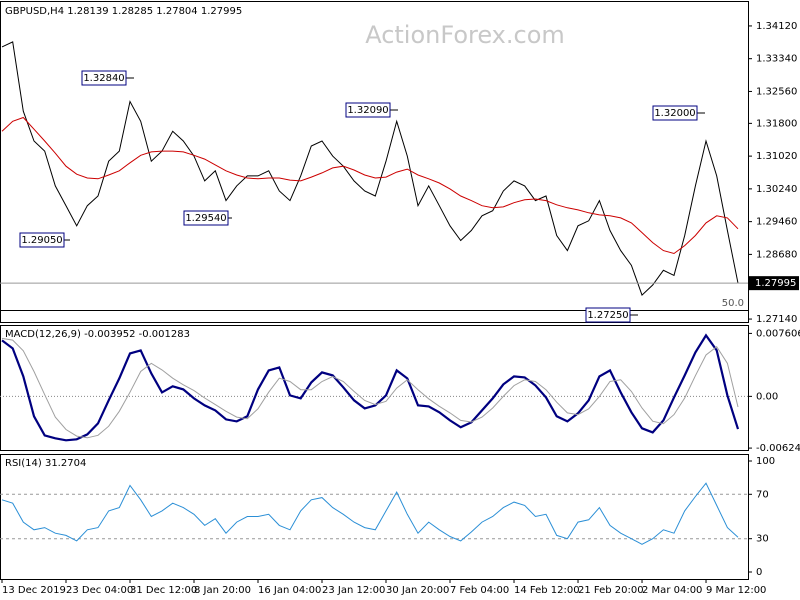 Image resolution: width=800 pixels, height=600 pixels. What do you see at coordinates (672, 590) in the screenshot?
I see `x-tick-label: 2 Mar 04:00` at bounding box center [672, 590].